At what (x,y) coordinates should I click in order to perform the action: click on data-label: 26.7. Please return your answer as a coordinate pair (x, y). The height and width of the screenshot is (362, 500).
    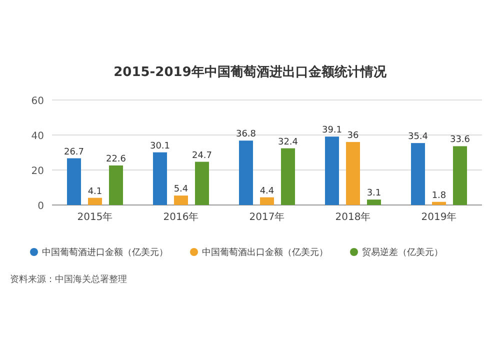
    Looking at the image, I should click on (74, 152).